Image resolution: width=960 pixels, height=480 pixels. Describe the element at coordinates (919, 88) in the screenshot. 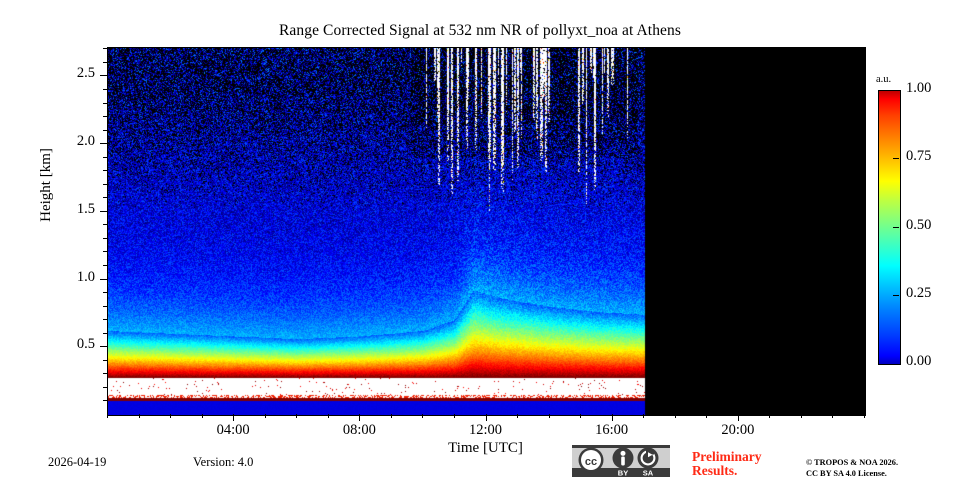

I see `colorbar-tick-label: 1.00` at that location.